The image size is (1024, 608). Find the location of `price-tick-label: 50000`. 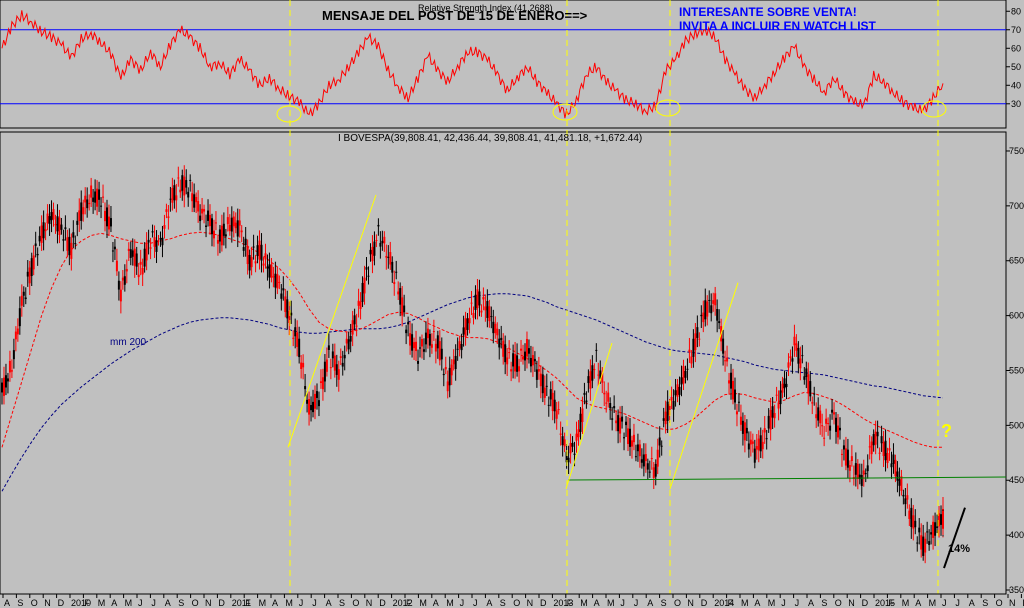

price-tick-label: 50000 is located at coordinates (1016, 425).